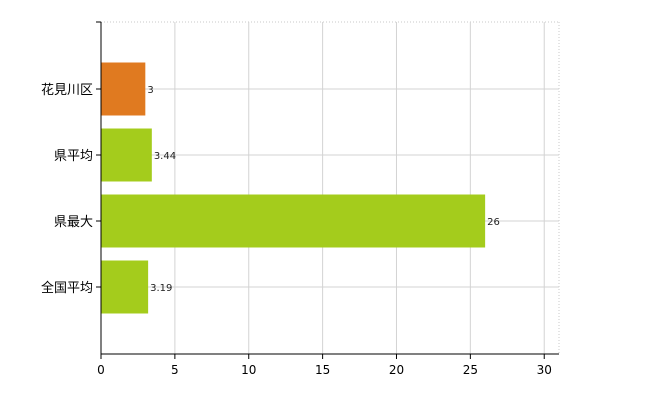 The width and height of the screenshot is (650, 400). I want to click on category-label: 花見川区, so click(67, 90).